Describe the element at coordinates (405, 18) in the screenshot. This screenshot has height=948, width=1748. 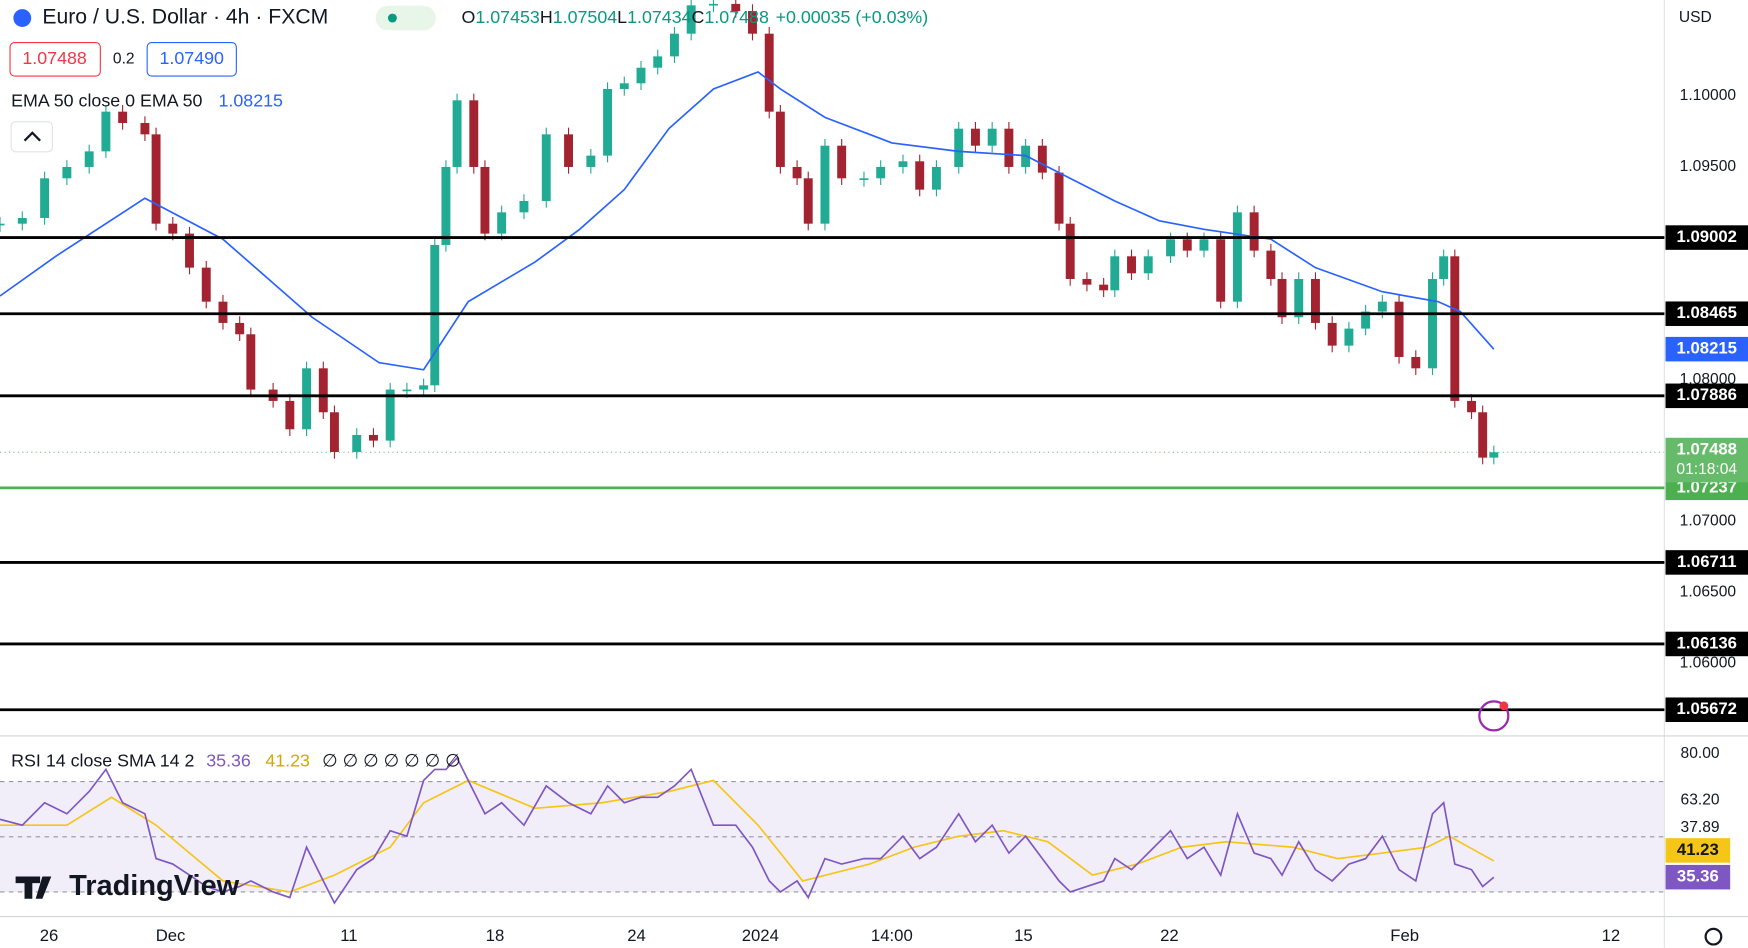
I see `status-pill` at that location.